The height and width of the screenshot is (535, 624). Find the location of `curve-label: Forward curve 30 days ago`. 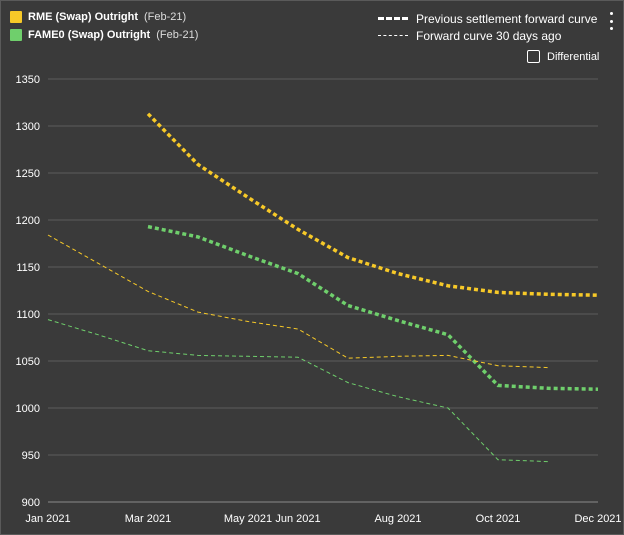

curve-label: Forward curve 30 days ago is located at coordinates (489, 35).